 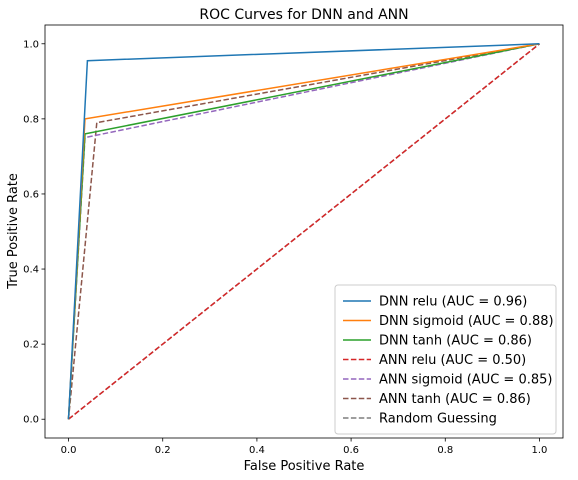 I want to click on x-tick-label: 0.0, so click(x=69, y=450).